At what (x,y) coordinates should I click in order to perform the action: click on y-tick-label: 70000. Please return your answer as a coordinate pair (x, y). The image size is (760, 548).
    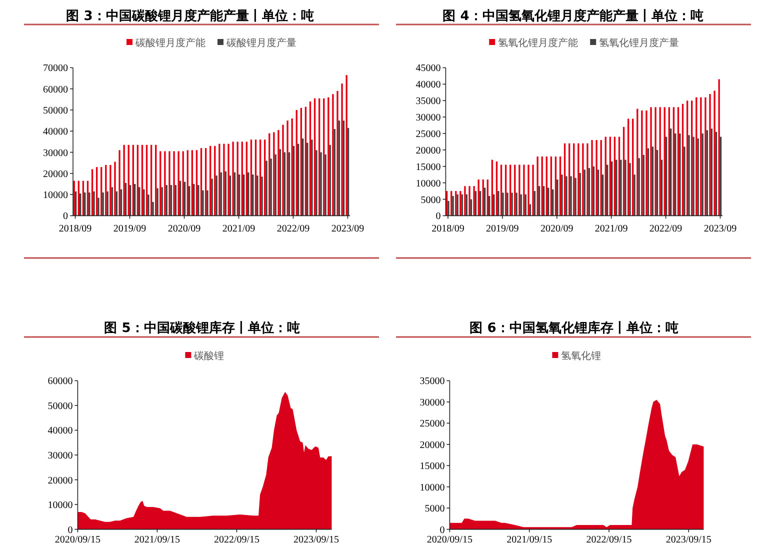
    Looking at the image, I should click on (55, 68).